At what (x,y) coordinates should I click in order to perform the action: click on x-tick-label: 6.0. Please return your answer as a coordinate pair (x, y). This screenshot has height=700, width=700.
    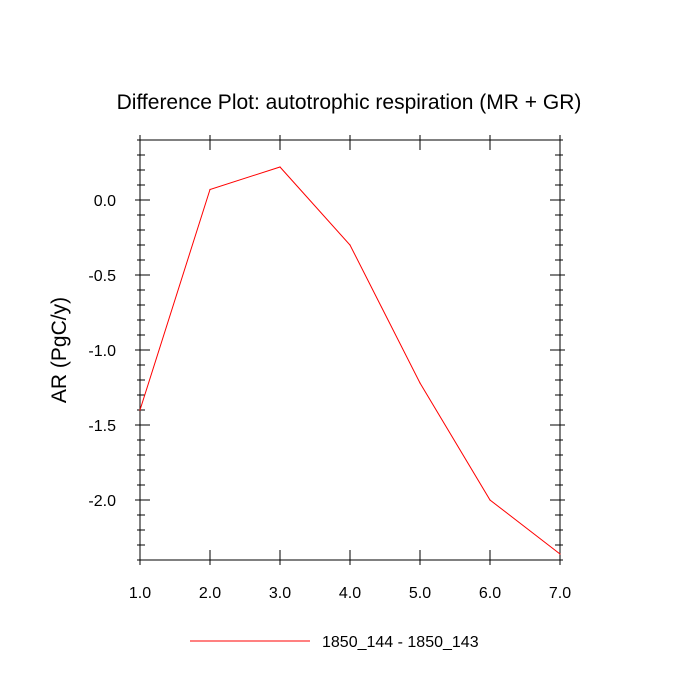
    Looking at the image, I should click on (490, 593).